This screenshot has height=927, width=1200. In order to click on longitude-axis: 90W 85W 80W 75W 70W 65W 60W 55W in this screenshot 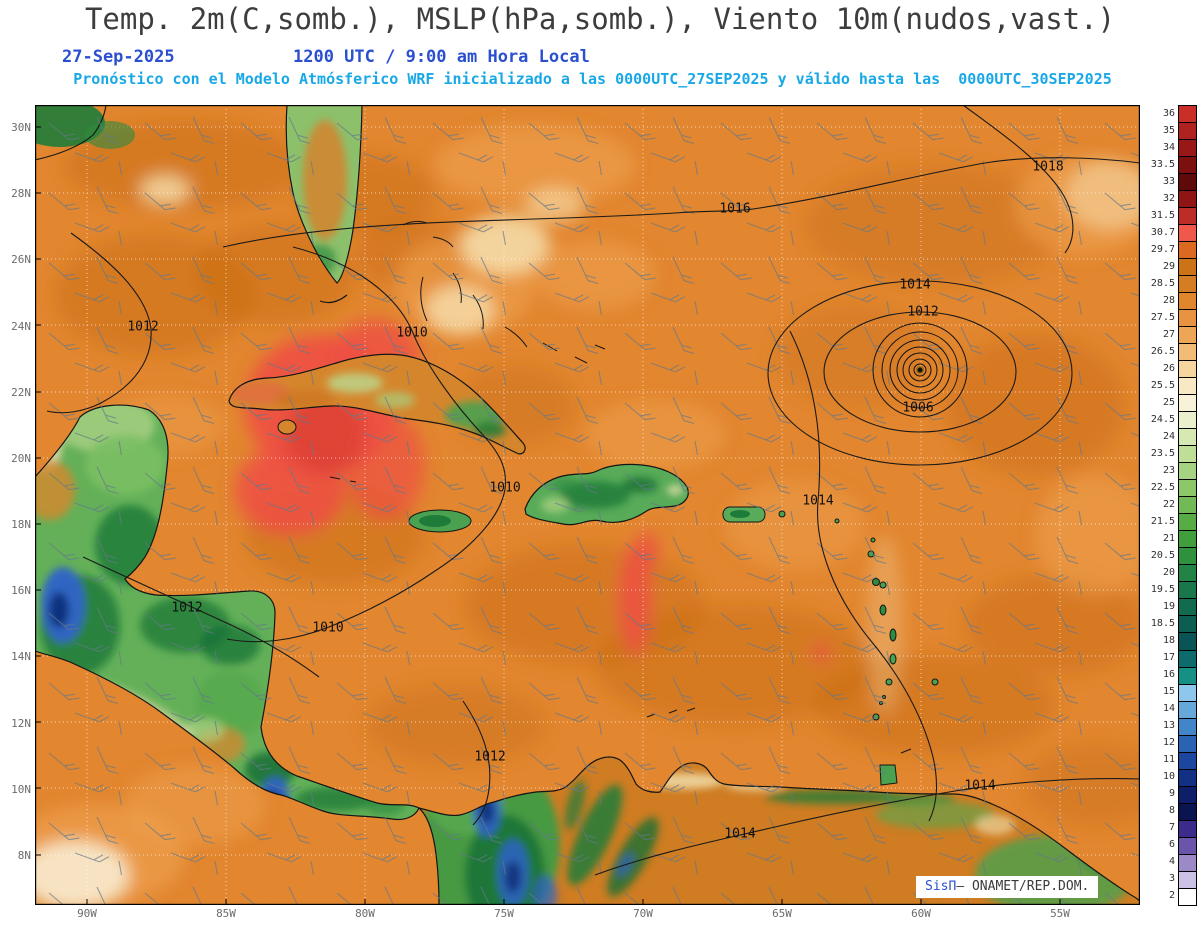, I will do `click(587, 916)`.